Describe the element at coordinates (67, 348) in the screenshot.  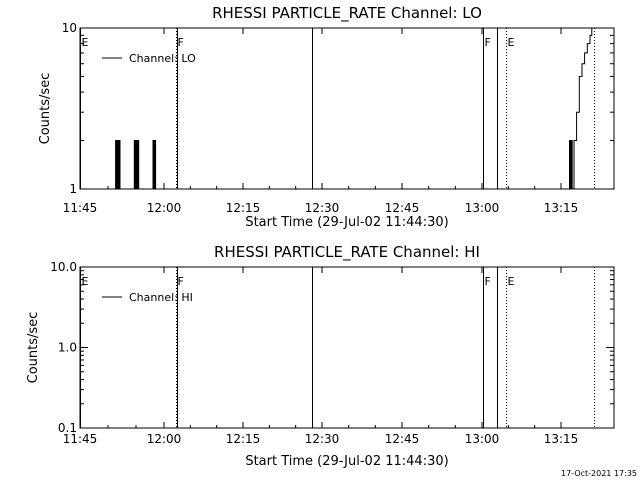
I see `y-tick-label: 1.0` at that location.